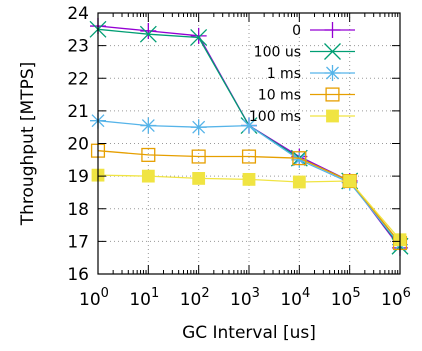 The width and height of the screenshot is (422, 351). I want to click on legend-item: 0, so click(323, 30).